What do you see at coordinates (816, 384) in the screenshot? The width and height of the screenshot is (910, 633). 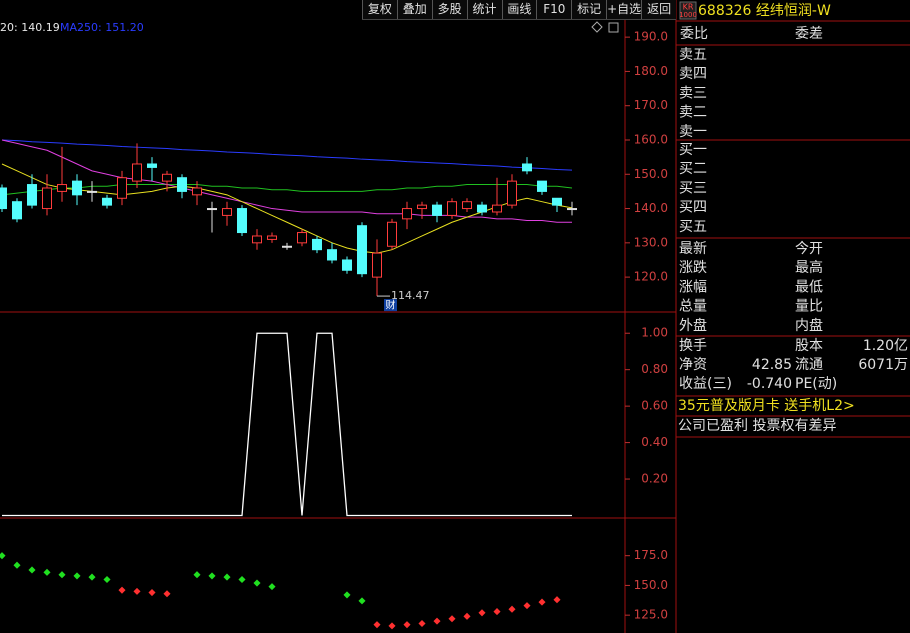 I see `fund-label: PE(动)` at bounding box center [816, 384].